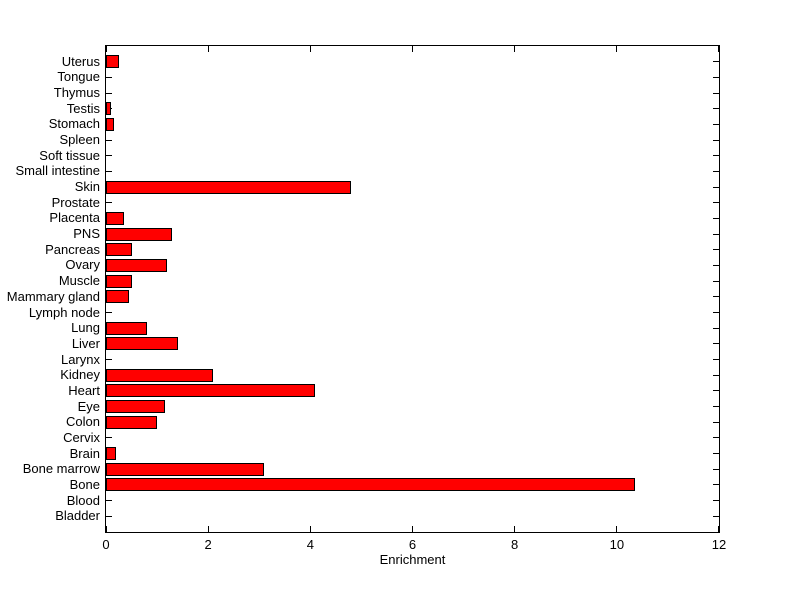 The height and width of the screenshot is (599, 800). Describe the element at coordinates (112, 62) in the screenshot. I see `bar-uterus` at that location.